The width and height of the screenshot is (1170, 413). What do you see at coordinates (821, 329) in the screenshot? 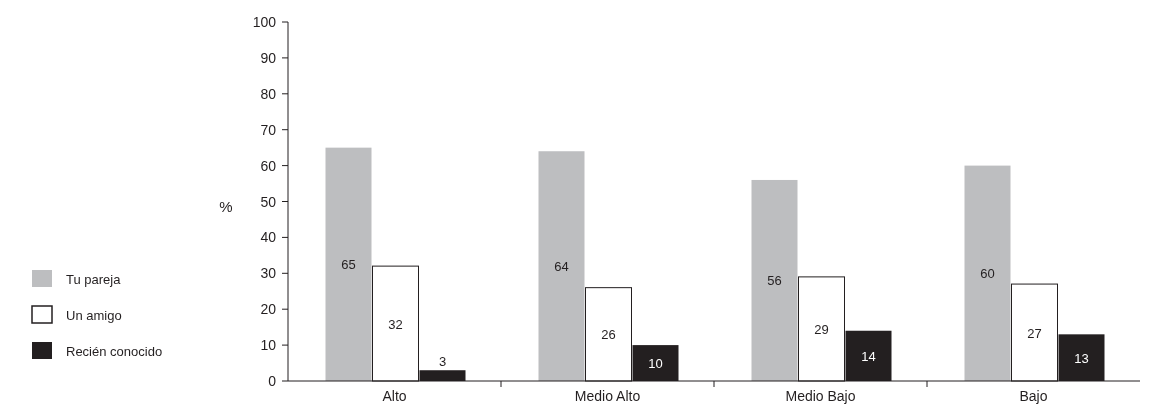
I see `data-label: 29` at bounding box center [821, 329].